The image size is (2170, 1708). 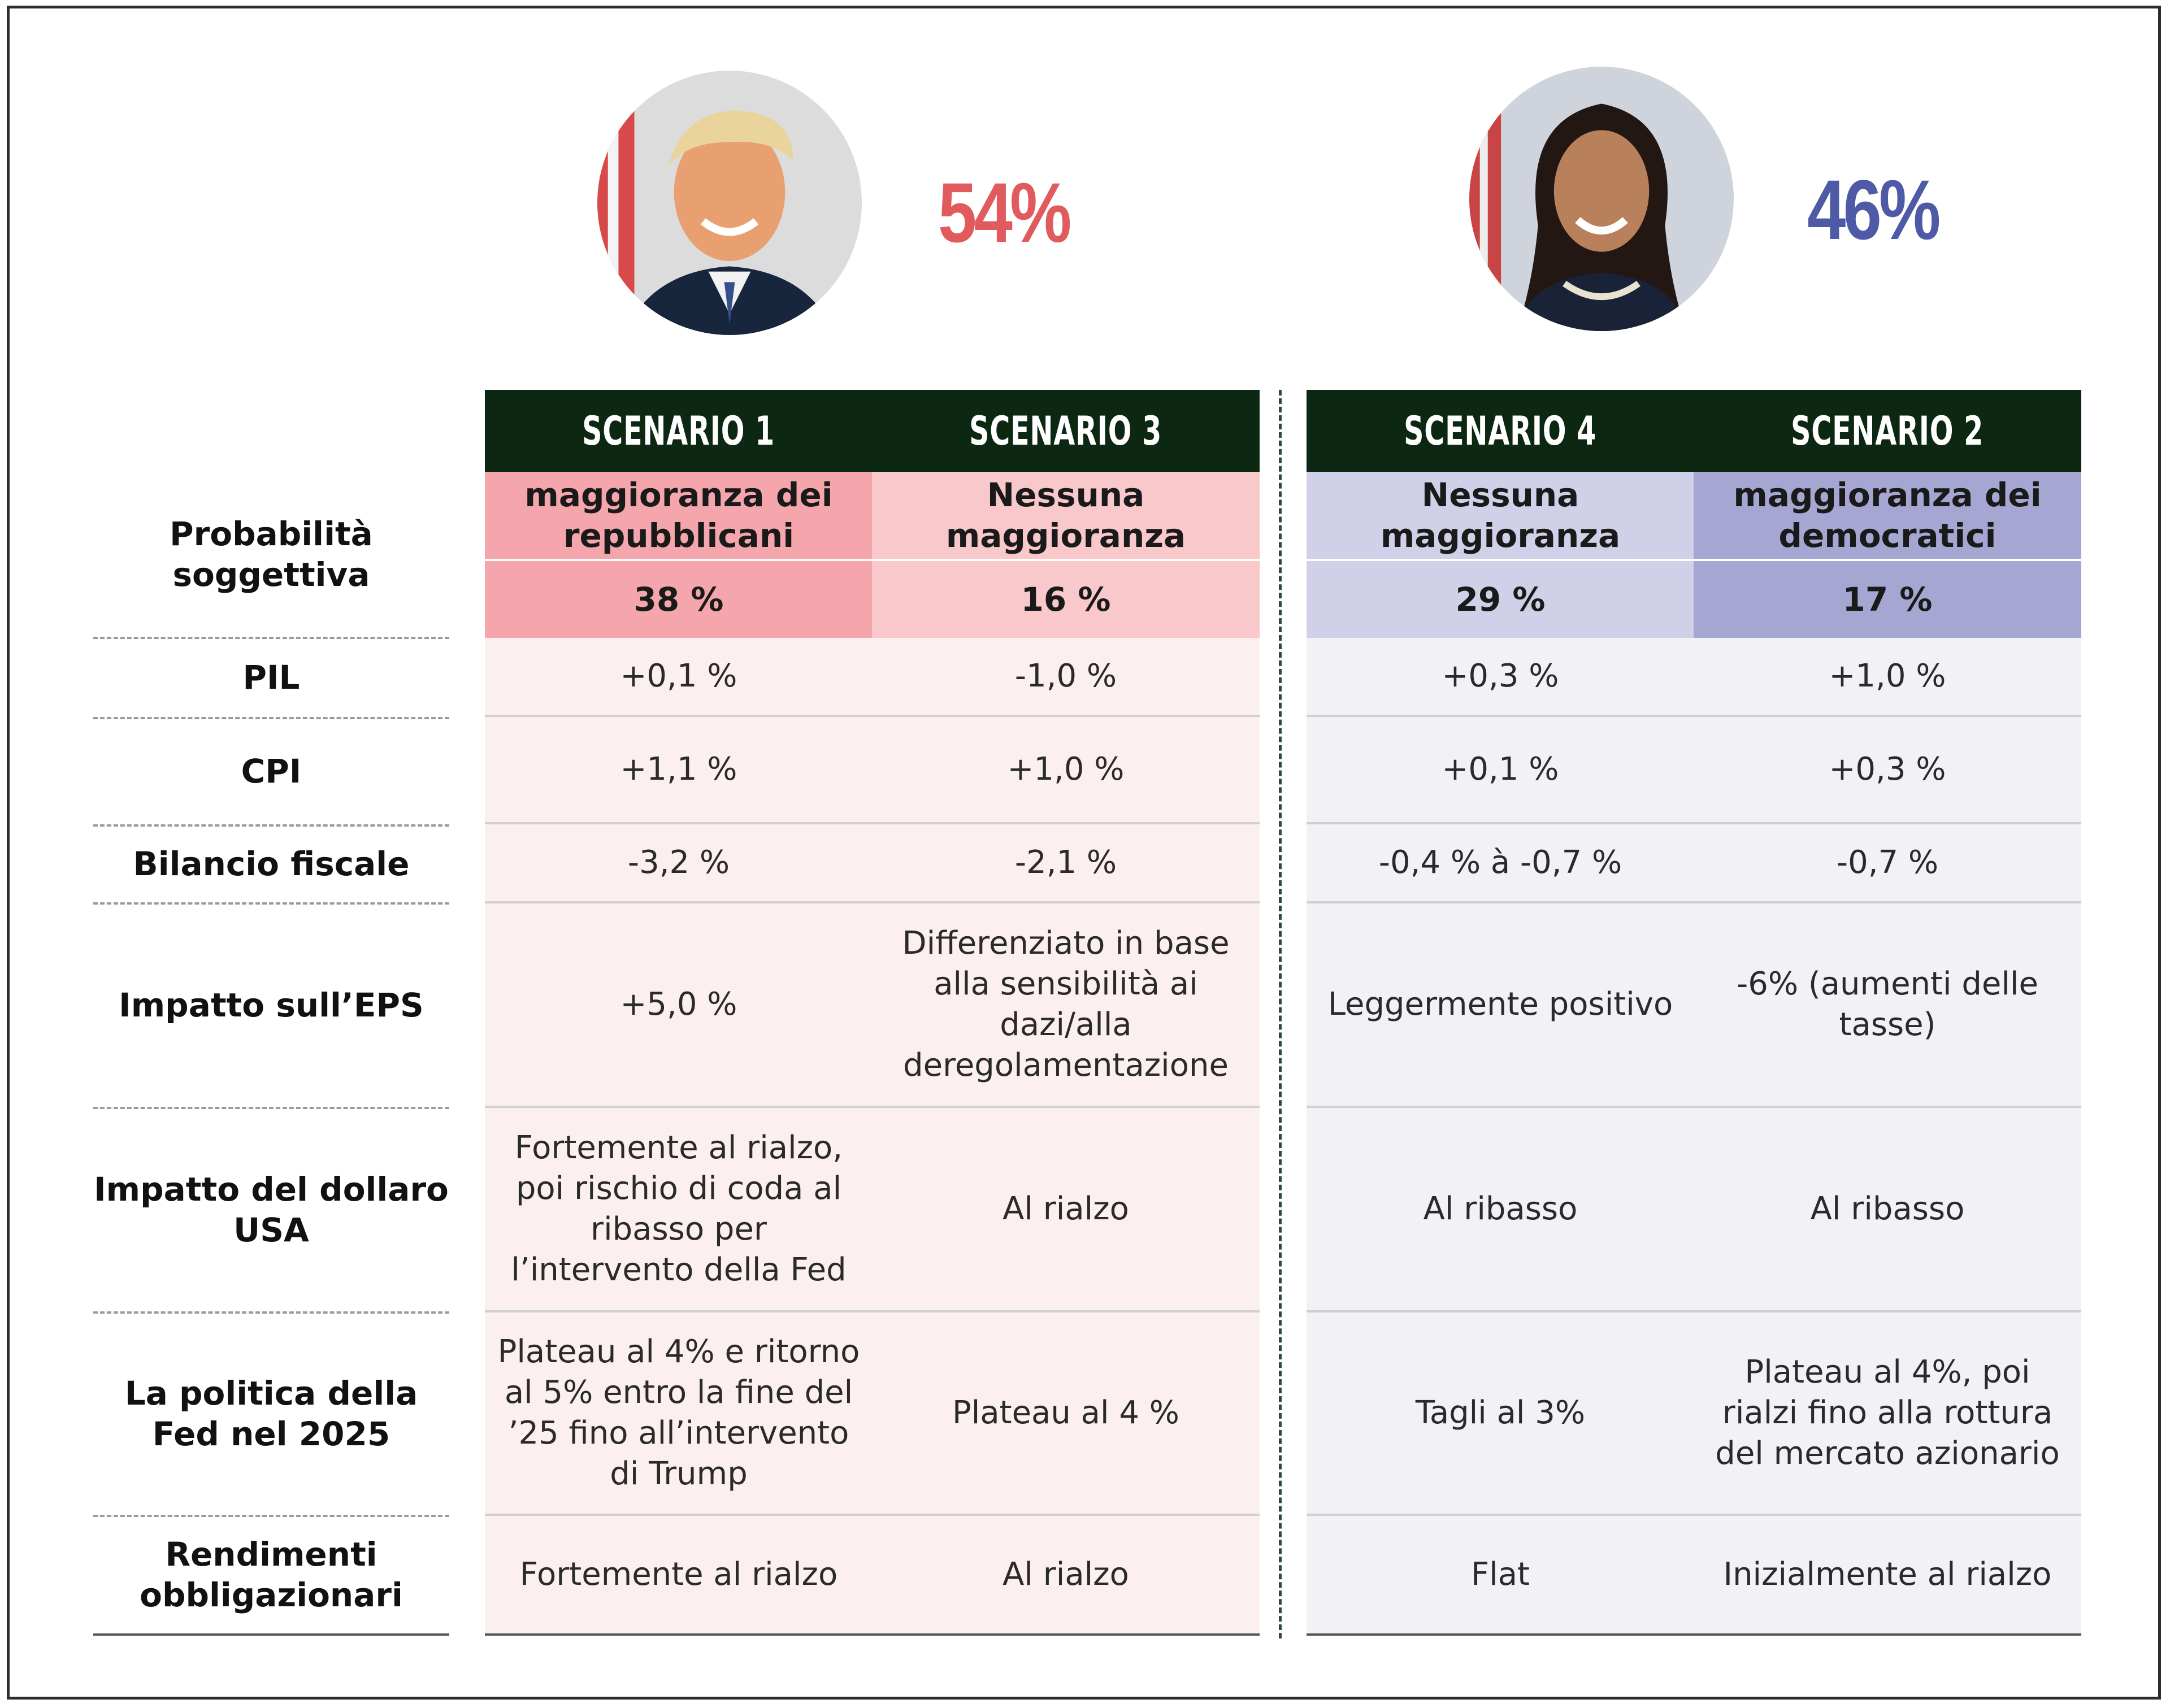 I want to click on row-label-pil: PIL, so click(x=271, y=677).